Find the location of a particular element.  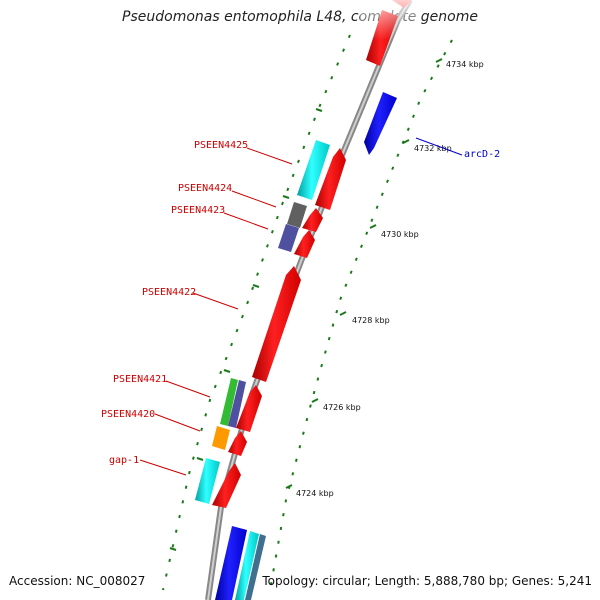

accession-text: Accession: NC_008027 is located at coordinates (77, 581).